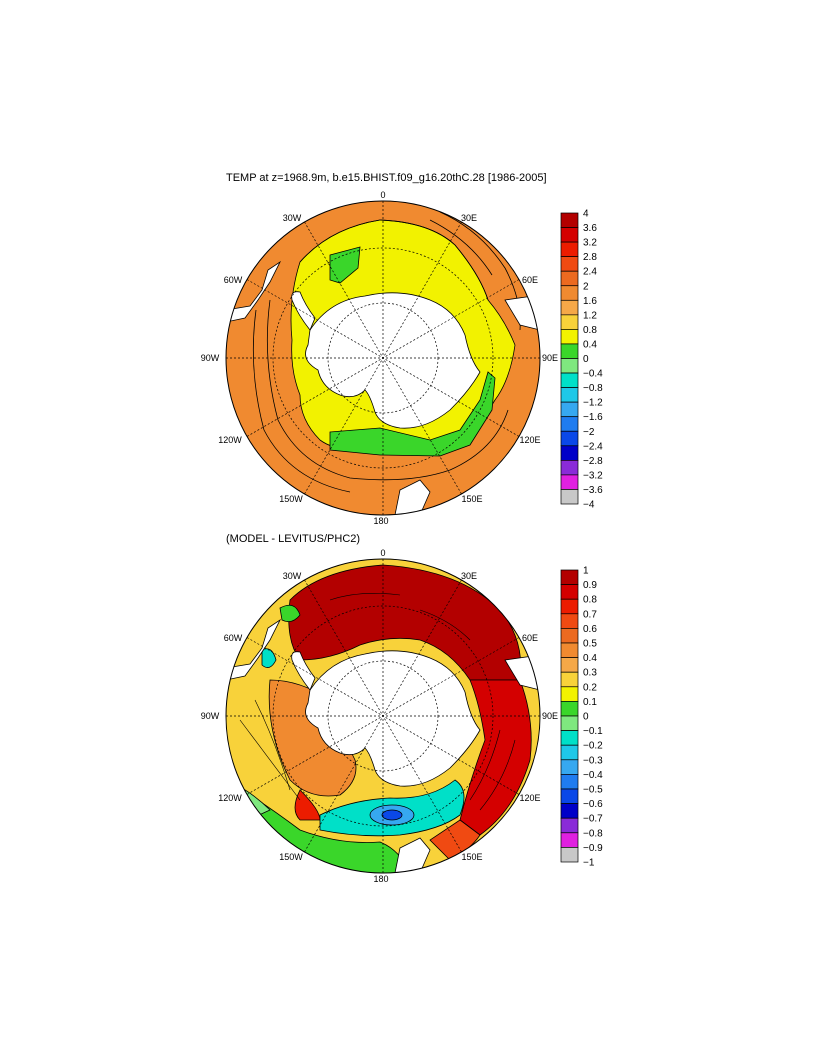 The height and width of the screenshot is (1055, 818). Describe the element at coordinates (293, 539) in the screenshot. I see `map-title-difference: (MODEL - LEVITUS/PHC2)` at that location.